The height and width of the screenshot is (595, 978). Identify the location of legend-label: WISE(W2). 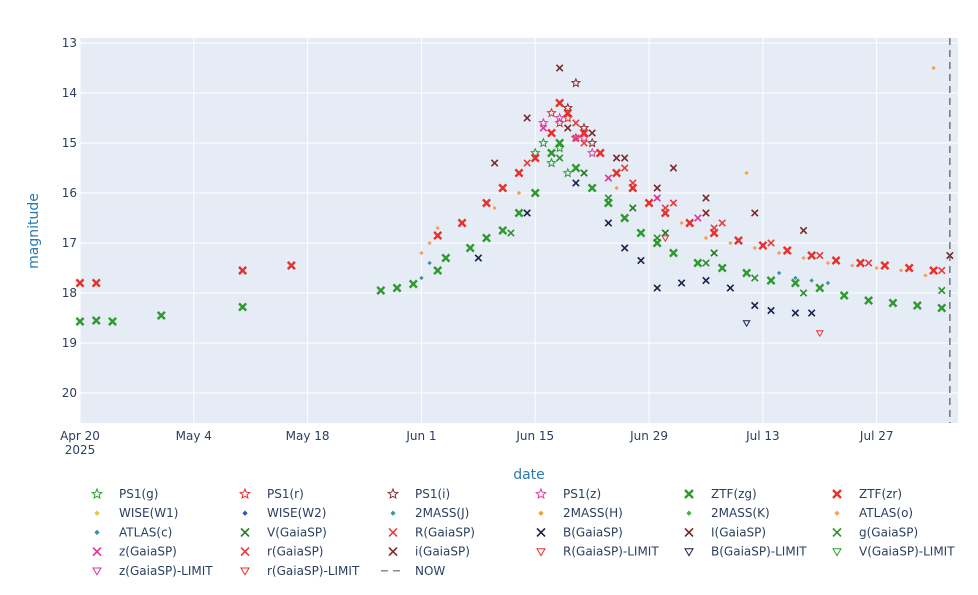
(296, 513).